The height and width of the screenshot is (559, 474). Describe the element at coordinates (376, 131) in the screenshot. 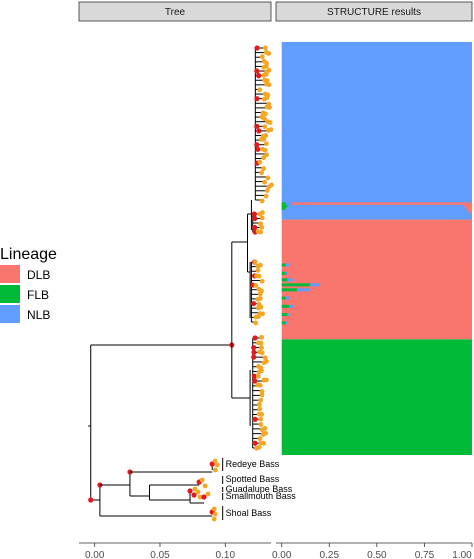

I see `structure-block-nlb` at that location.